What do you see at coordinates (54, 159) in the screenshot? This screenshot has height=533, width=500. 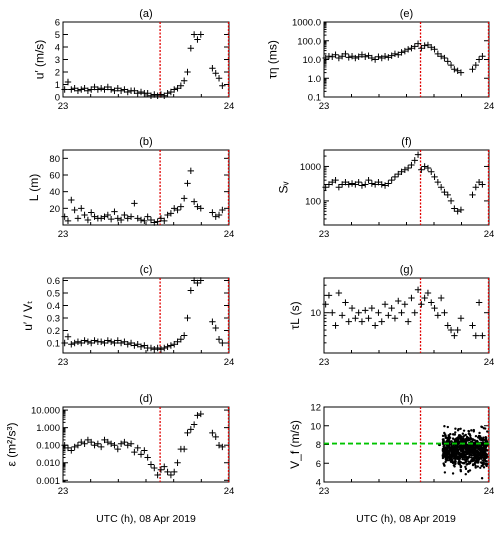 I see `ytick-label-b-3: 80` at bounding box center [54, 159].